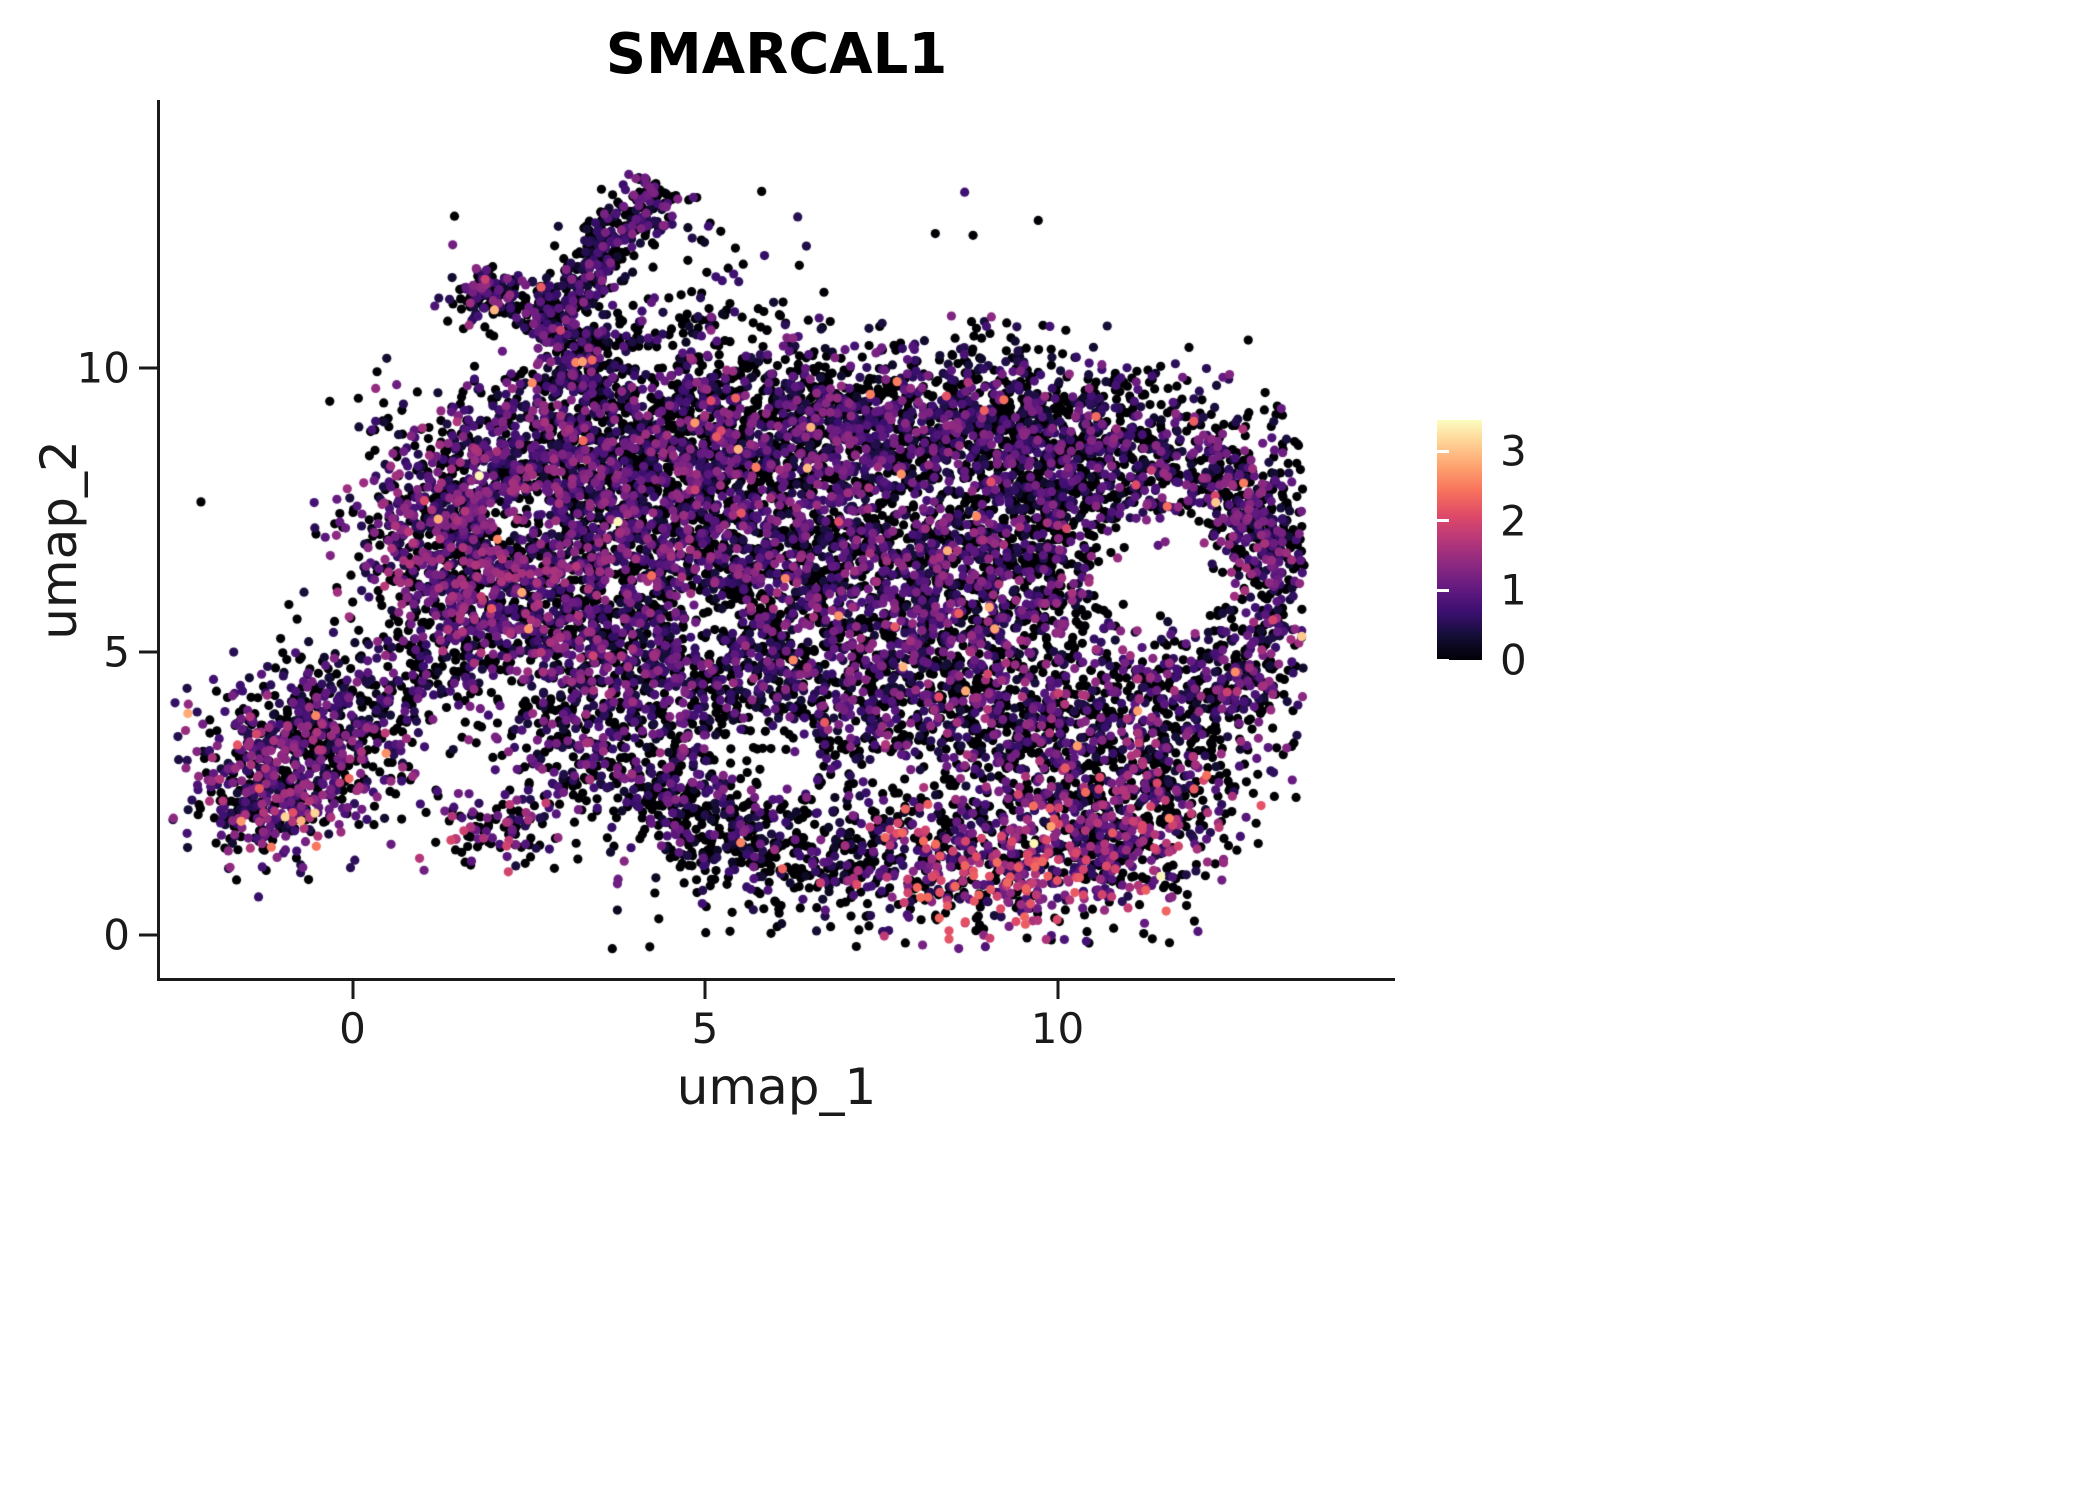 This screenshot has width=2100, height=1500. Describe the element at coordinates (1057, 1028) in the screenshot. I see `x-axis-tick-label: 10` at that location.